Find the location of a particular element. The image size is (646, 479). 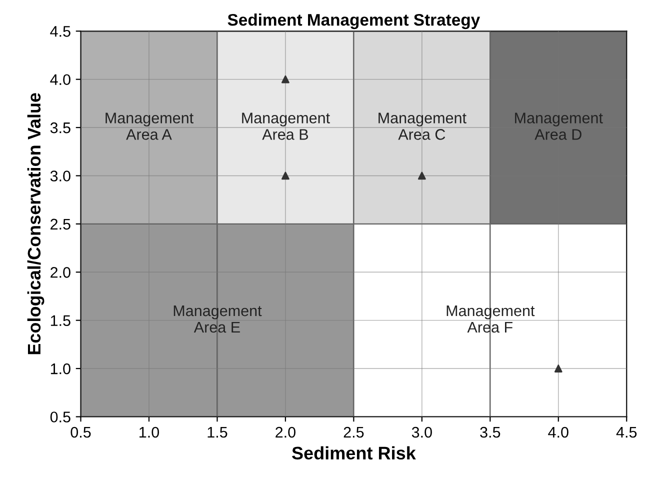

annotation: Management Area A is located at coordinates (150, 126).